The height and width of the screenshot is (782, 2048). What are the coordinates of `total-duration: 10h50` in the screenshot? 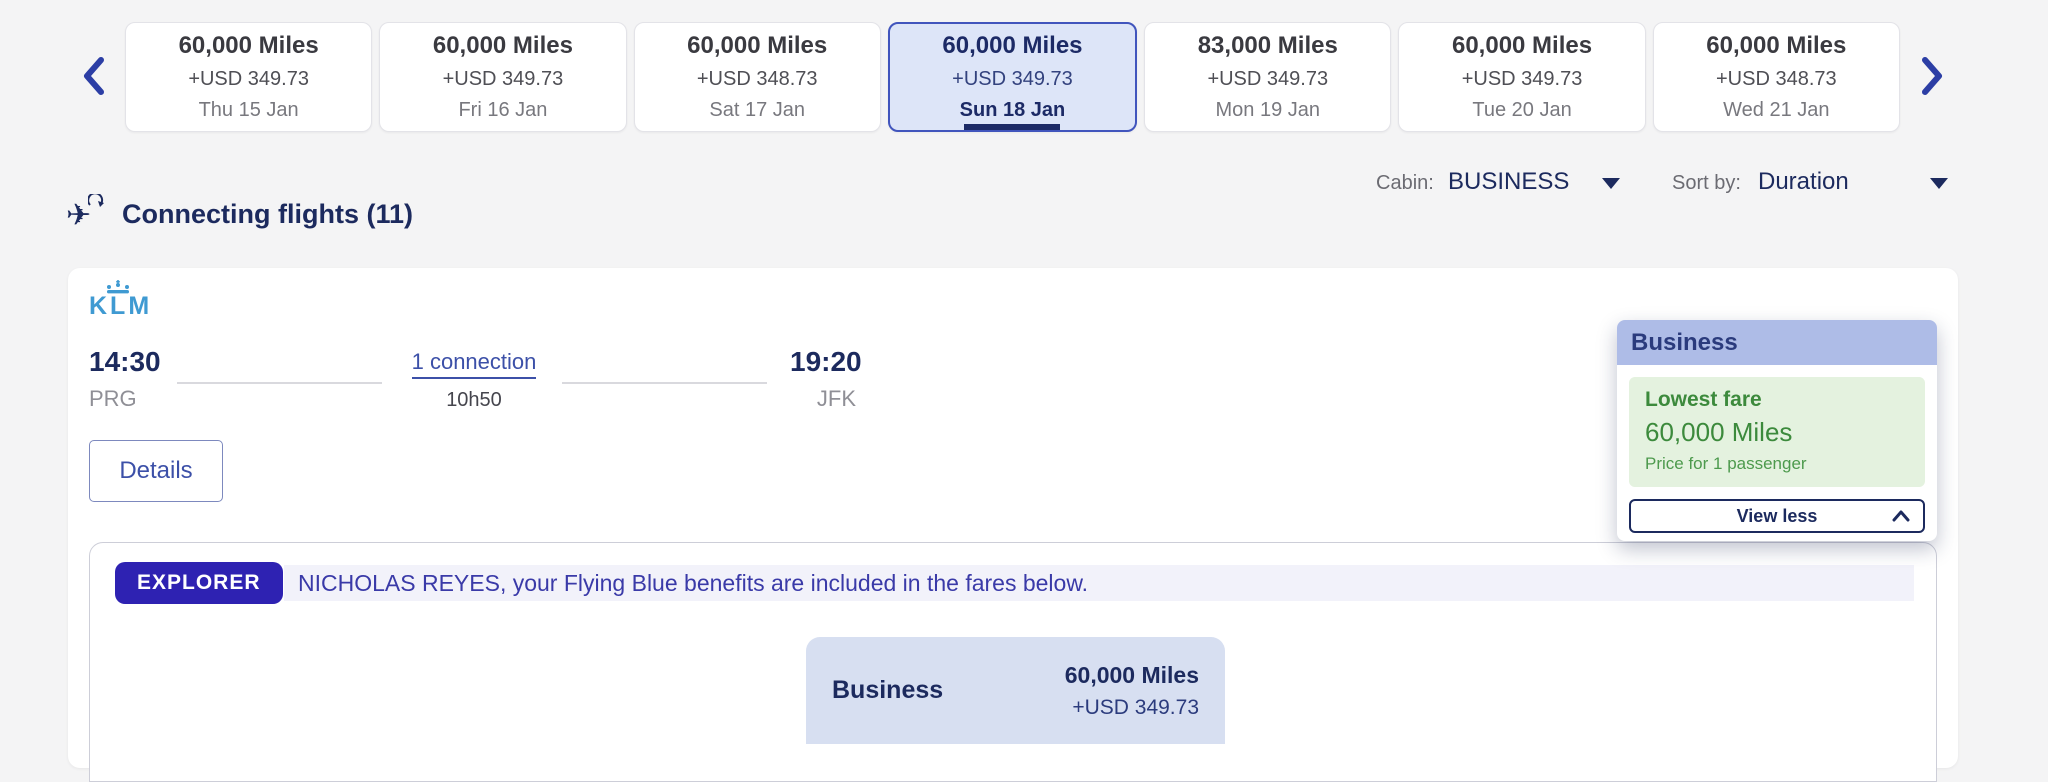 It's located at (474, 400).